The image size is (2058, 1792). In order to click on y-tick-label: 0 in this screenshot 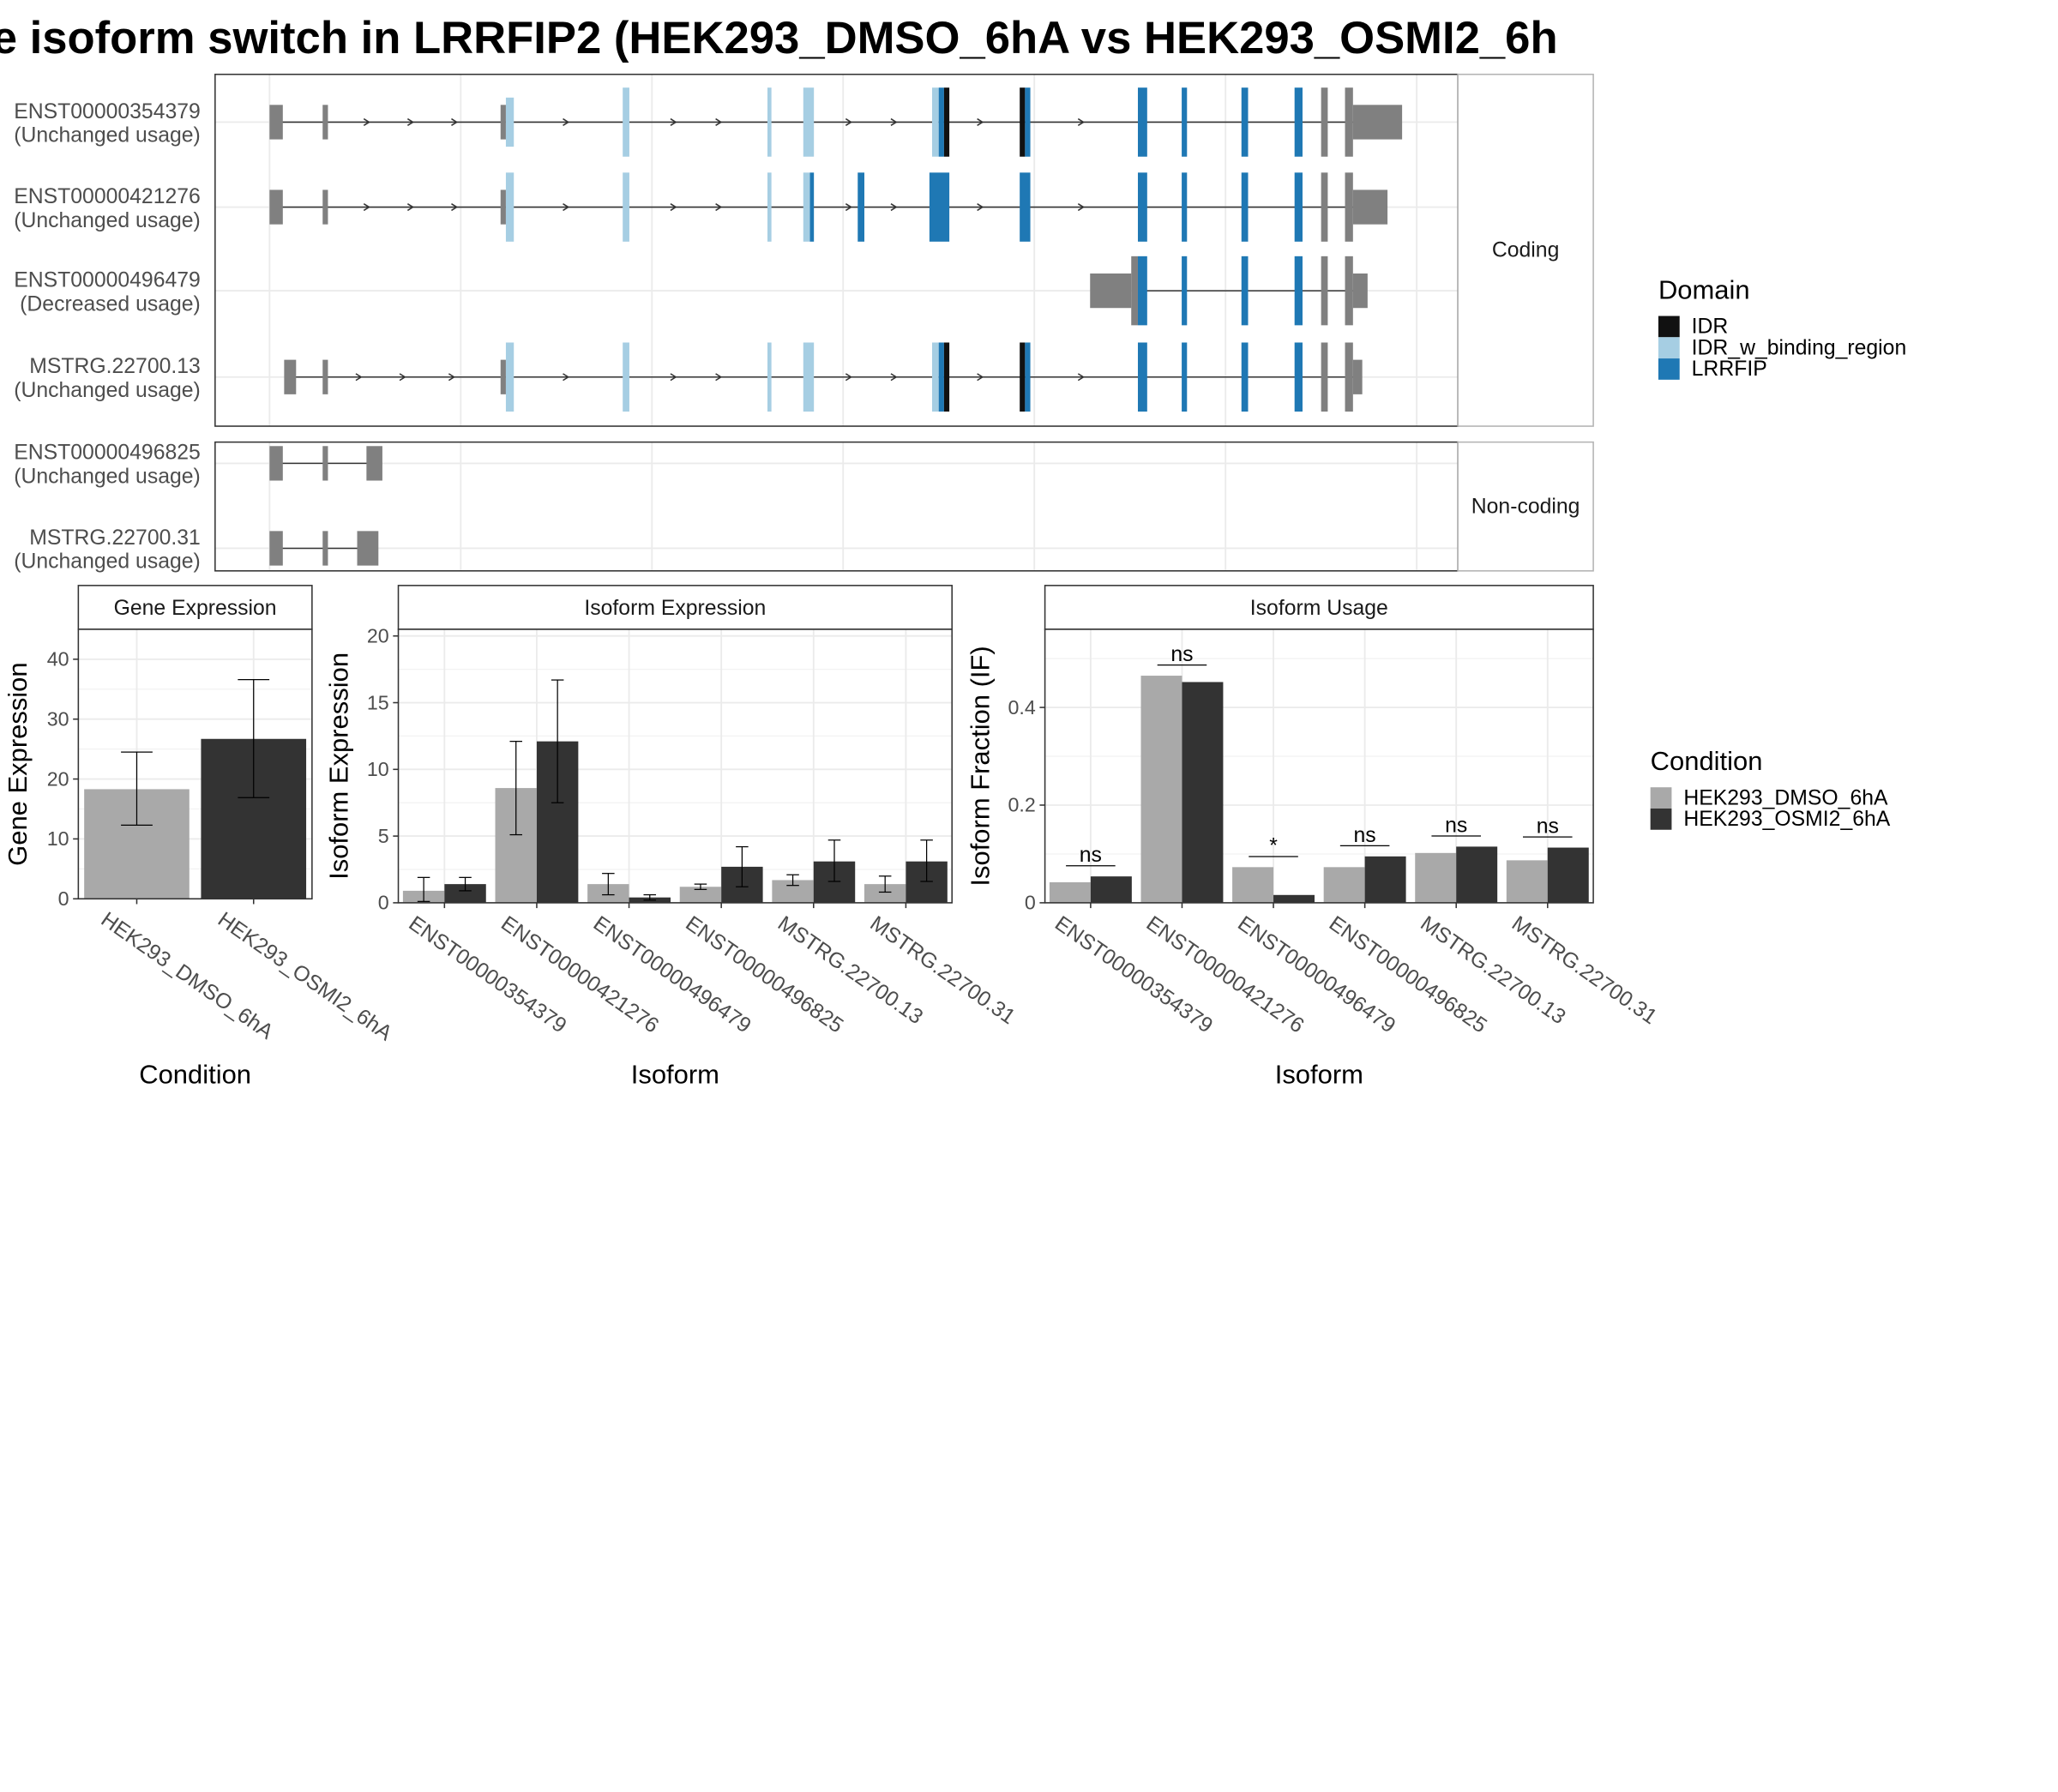, I will do `click(384, 903)`.